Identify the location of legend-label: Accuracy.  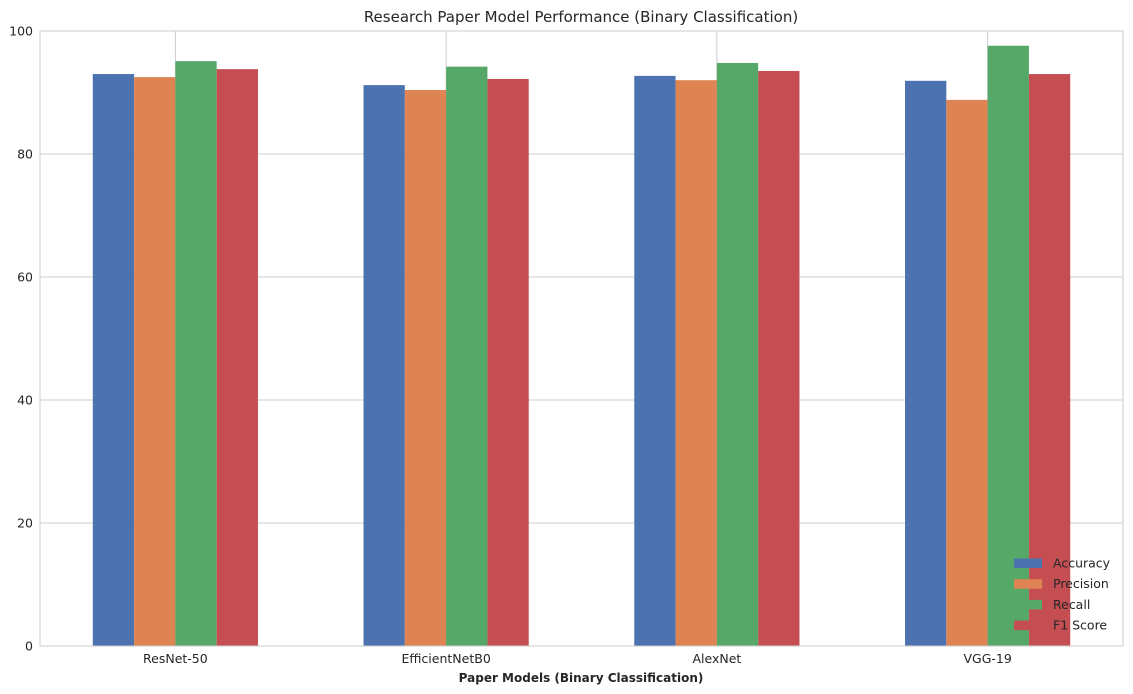
(1082, 563).